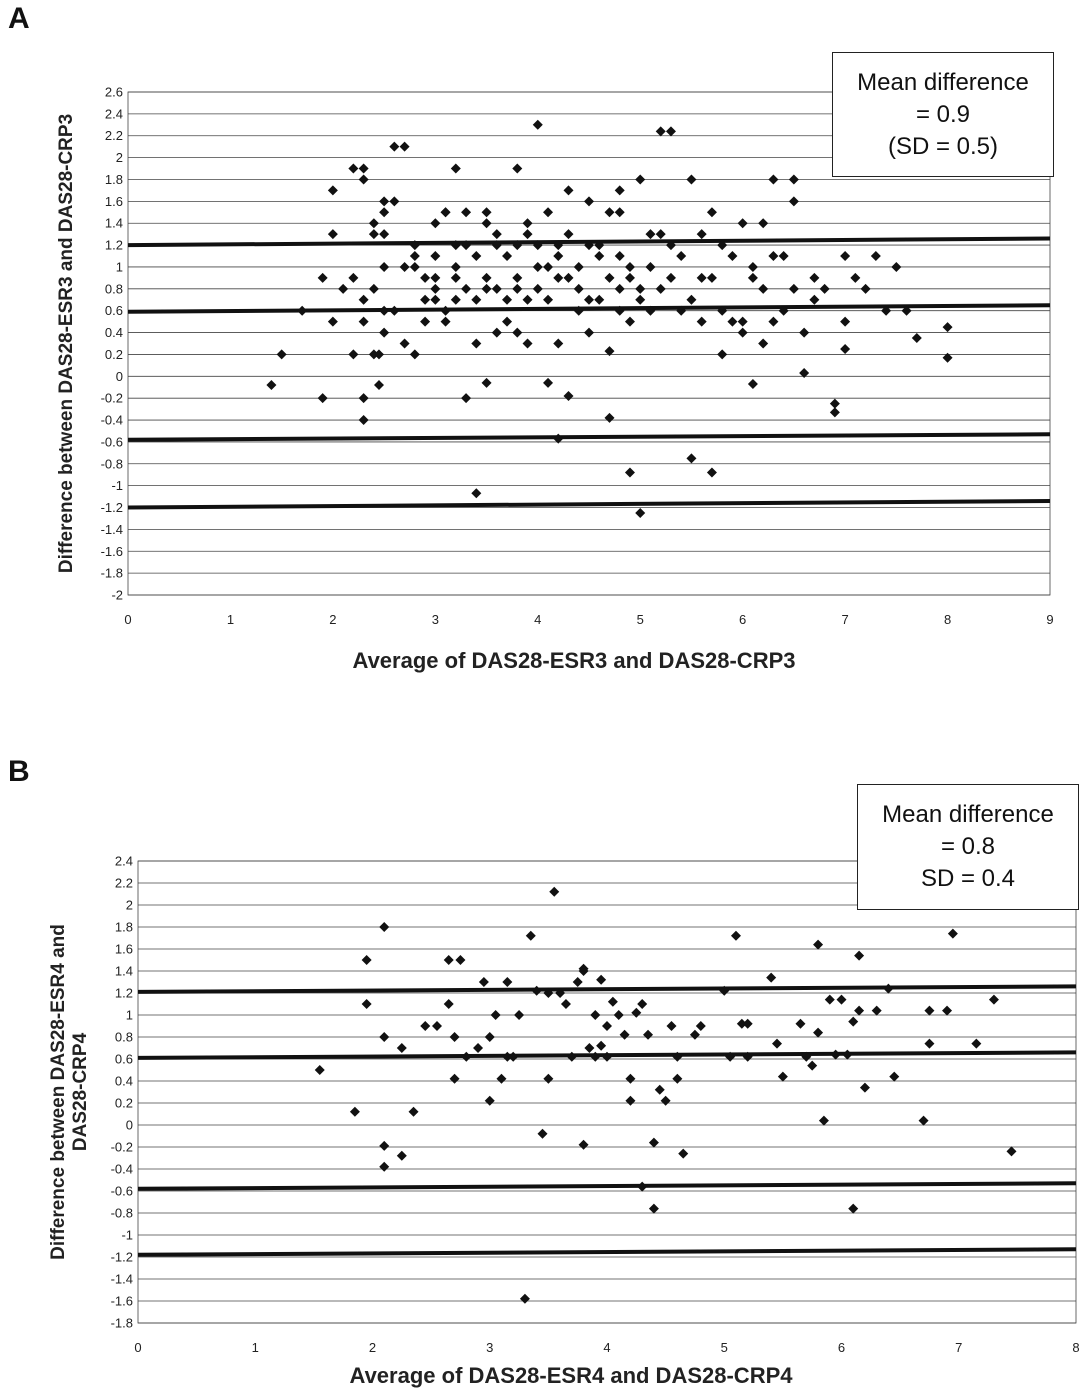  What do you see at coordinates (640, 619) in the screenshot?
I see `panel-a-x-tick-label: 5` at bounding box center [640, 619].